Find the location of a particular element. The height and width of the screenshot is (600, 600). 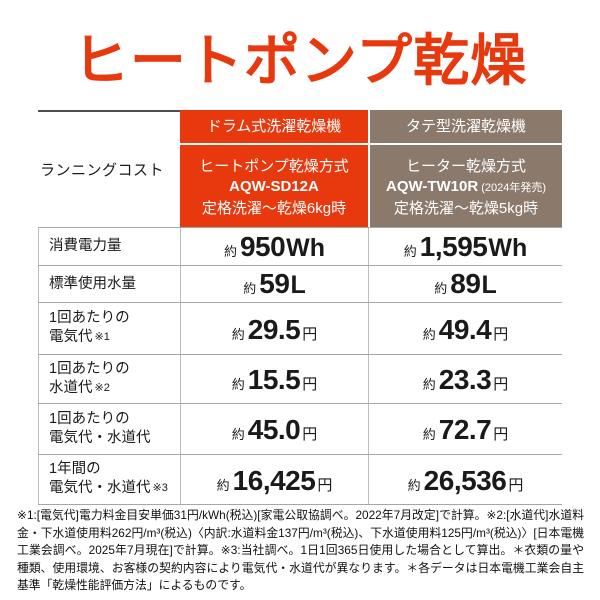

value-number: 59 is located at coordinates (274, 283).